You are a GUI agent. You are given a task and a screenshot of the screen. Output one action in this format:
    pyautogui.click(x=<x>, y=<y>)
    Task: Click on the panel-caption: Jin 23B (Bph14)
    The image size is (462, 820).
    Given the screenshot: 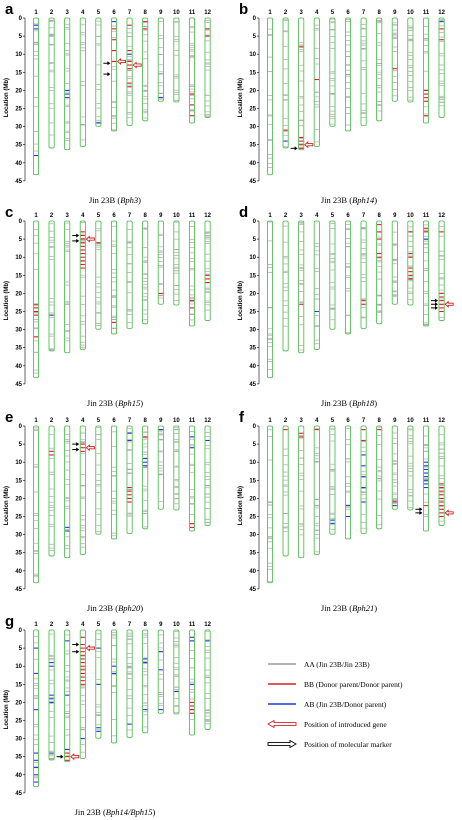 What is the action you would take?
    pyautogui.click(x=349, y=200)
    